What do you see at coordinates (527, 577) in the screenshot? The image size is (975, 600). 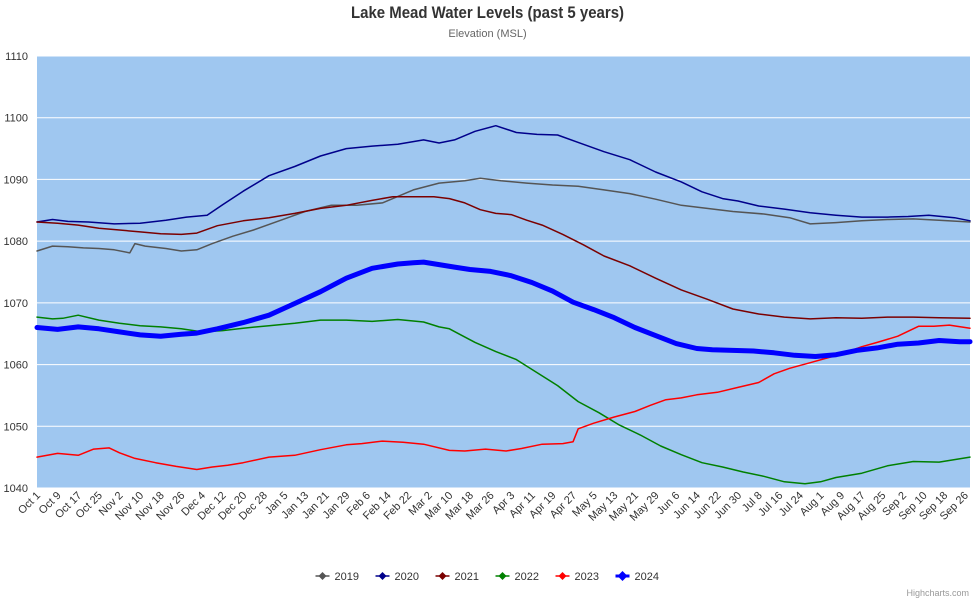 I see `legend-label-2022: 2022` at bounding box center [527, 577].